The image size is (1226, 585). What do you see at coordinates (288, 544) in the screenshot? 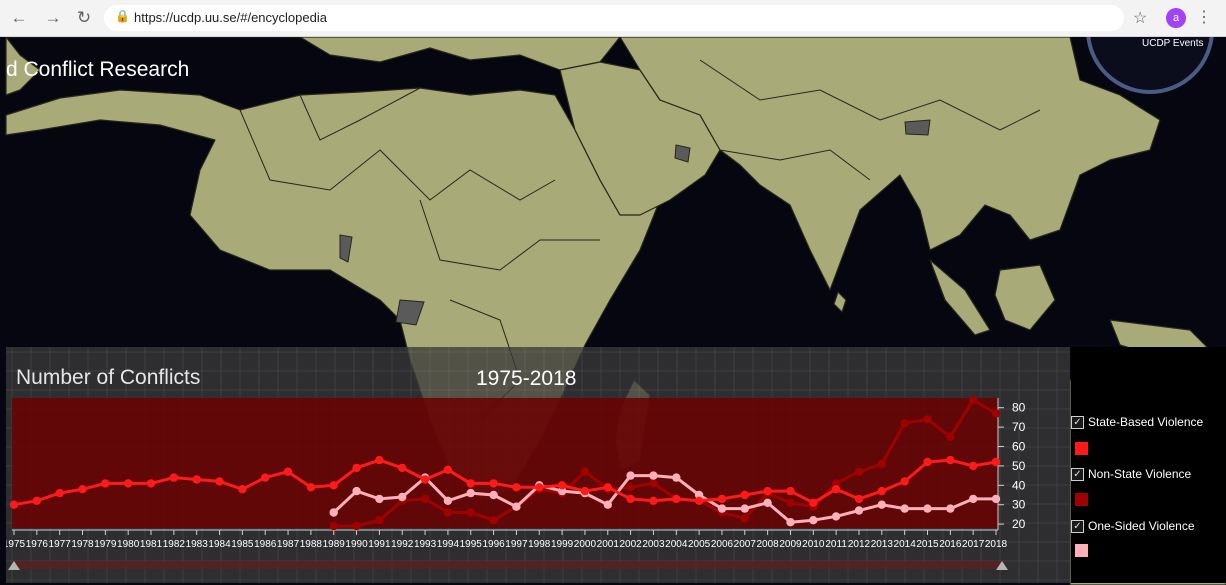
I see `x-tick-label: 1987` at bounding box center [288, 544].